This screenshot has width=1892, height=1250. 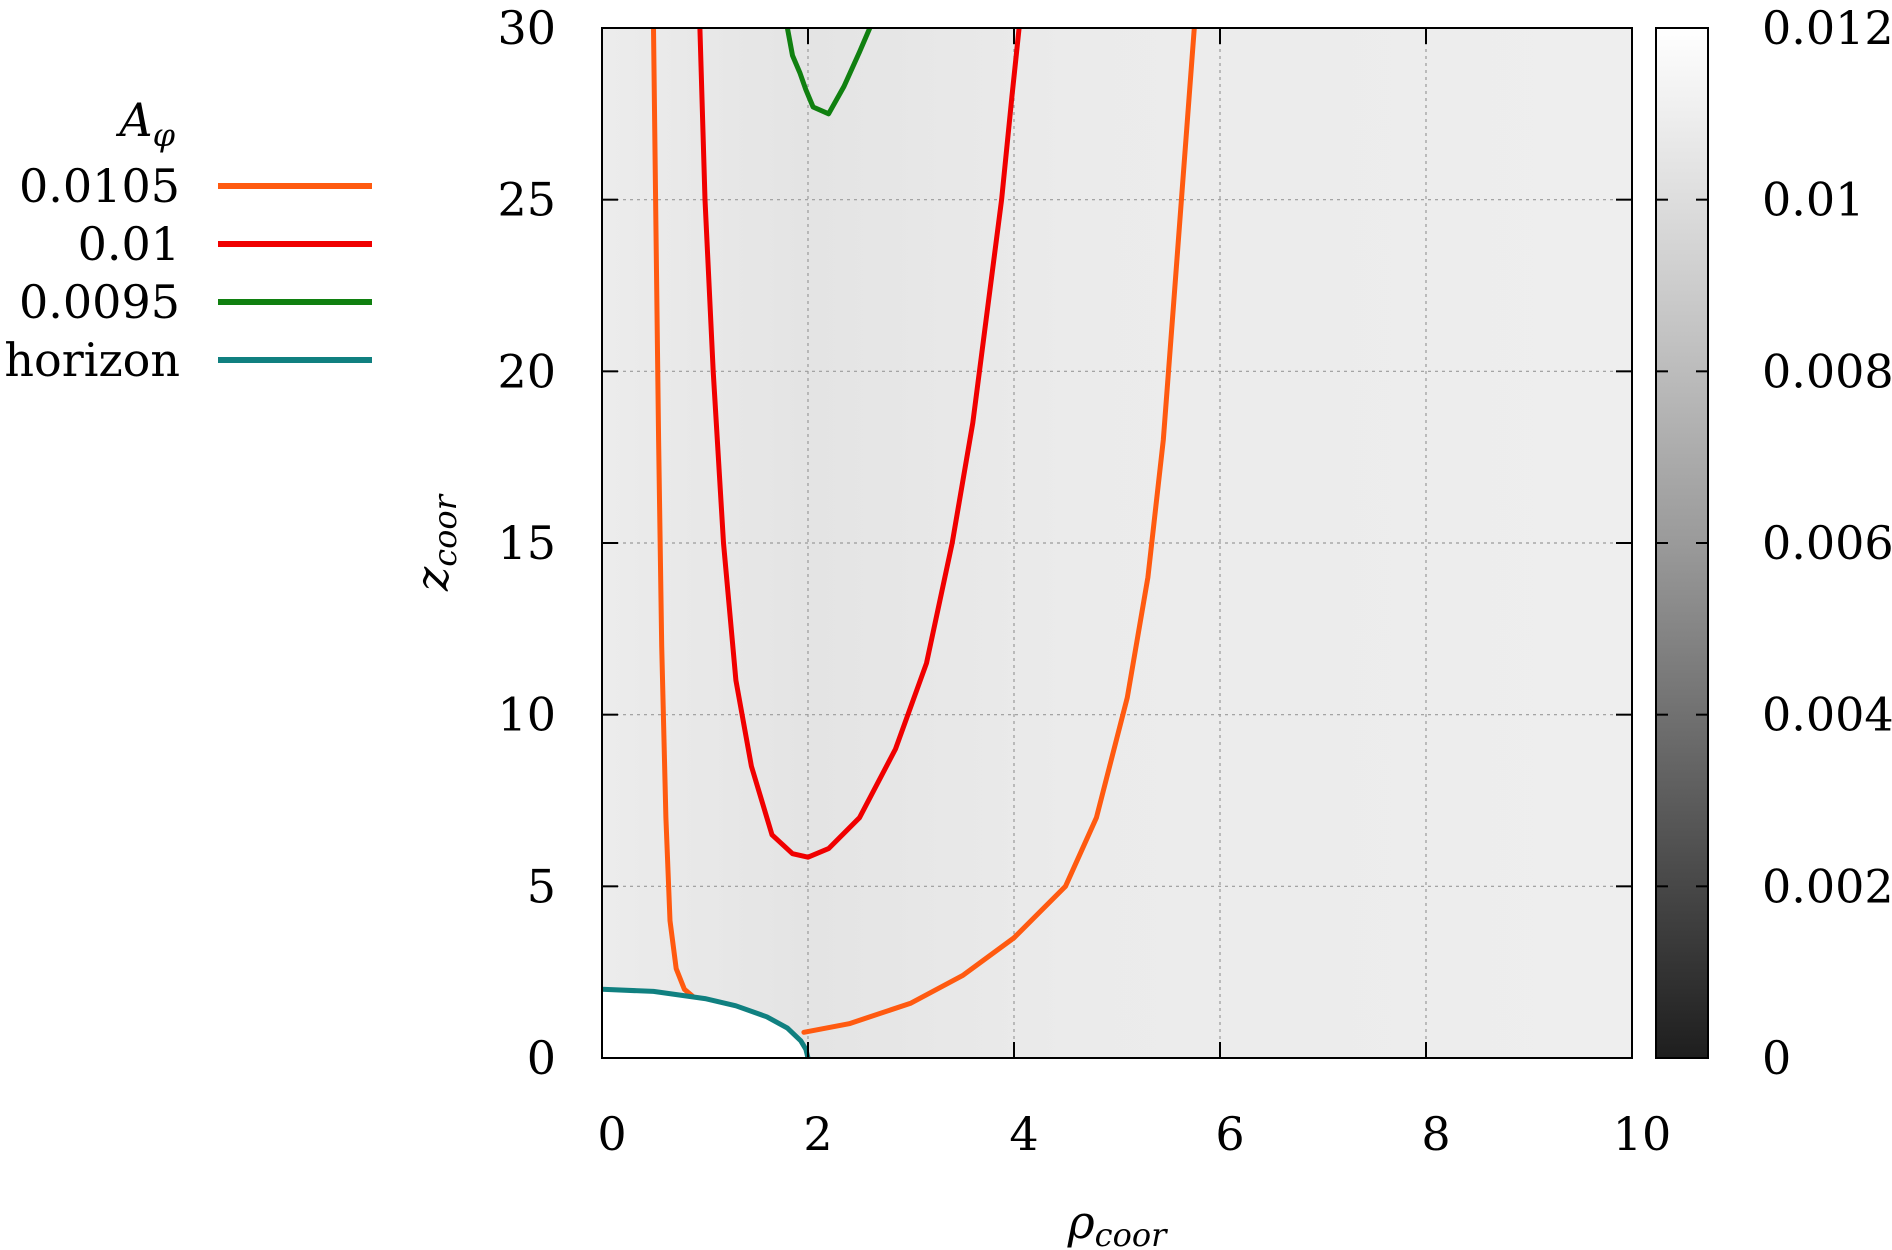 I want to click on x-tick-label: 6, so click(x=1229, y=1134).